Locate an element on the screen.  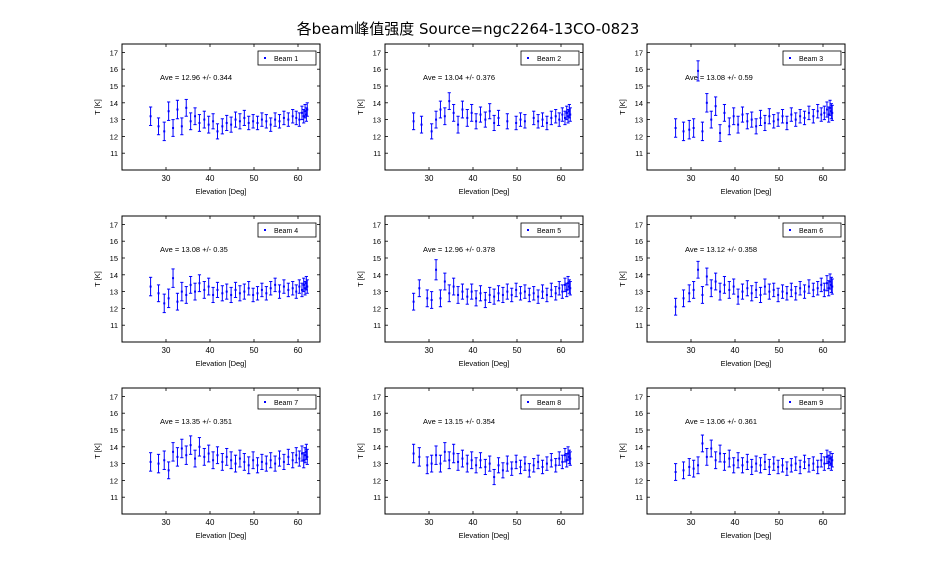
average-annotation: Ave = 13.08 +/- 0.35 is located at coordinates (194, 249).